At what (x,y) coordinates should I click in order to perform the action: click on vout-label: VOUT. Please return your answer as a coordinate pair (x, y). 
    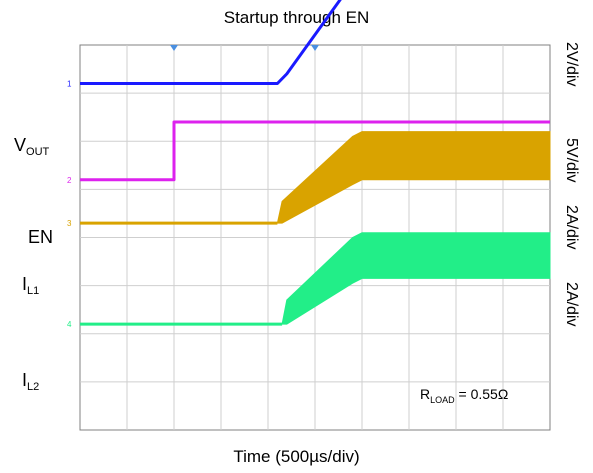
    Looking at the image, I should click on (32, 146).